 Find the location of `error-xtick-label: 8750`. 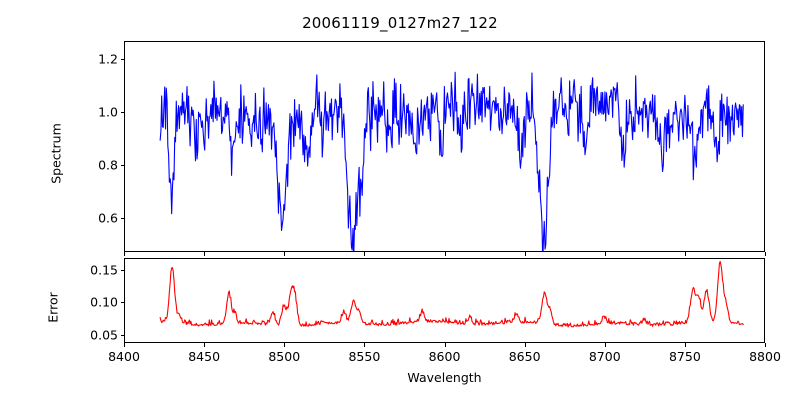

error-xtick-label: 8750 is located at coordinates (684, 356).